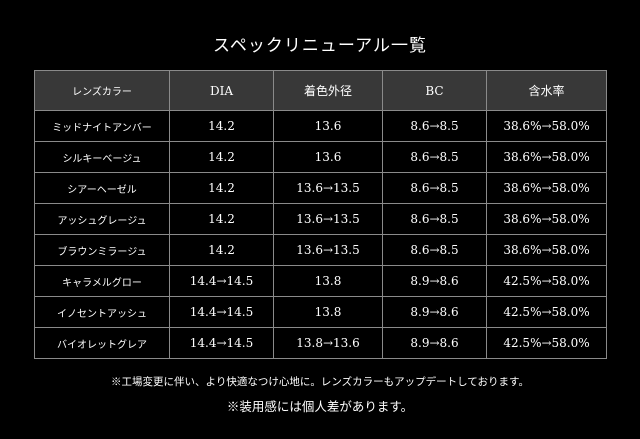 This screenshot has width=640, height=439. I want to click on lens-color-cell: シルキーベージュ, so click(102, 157).